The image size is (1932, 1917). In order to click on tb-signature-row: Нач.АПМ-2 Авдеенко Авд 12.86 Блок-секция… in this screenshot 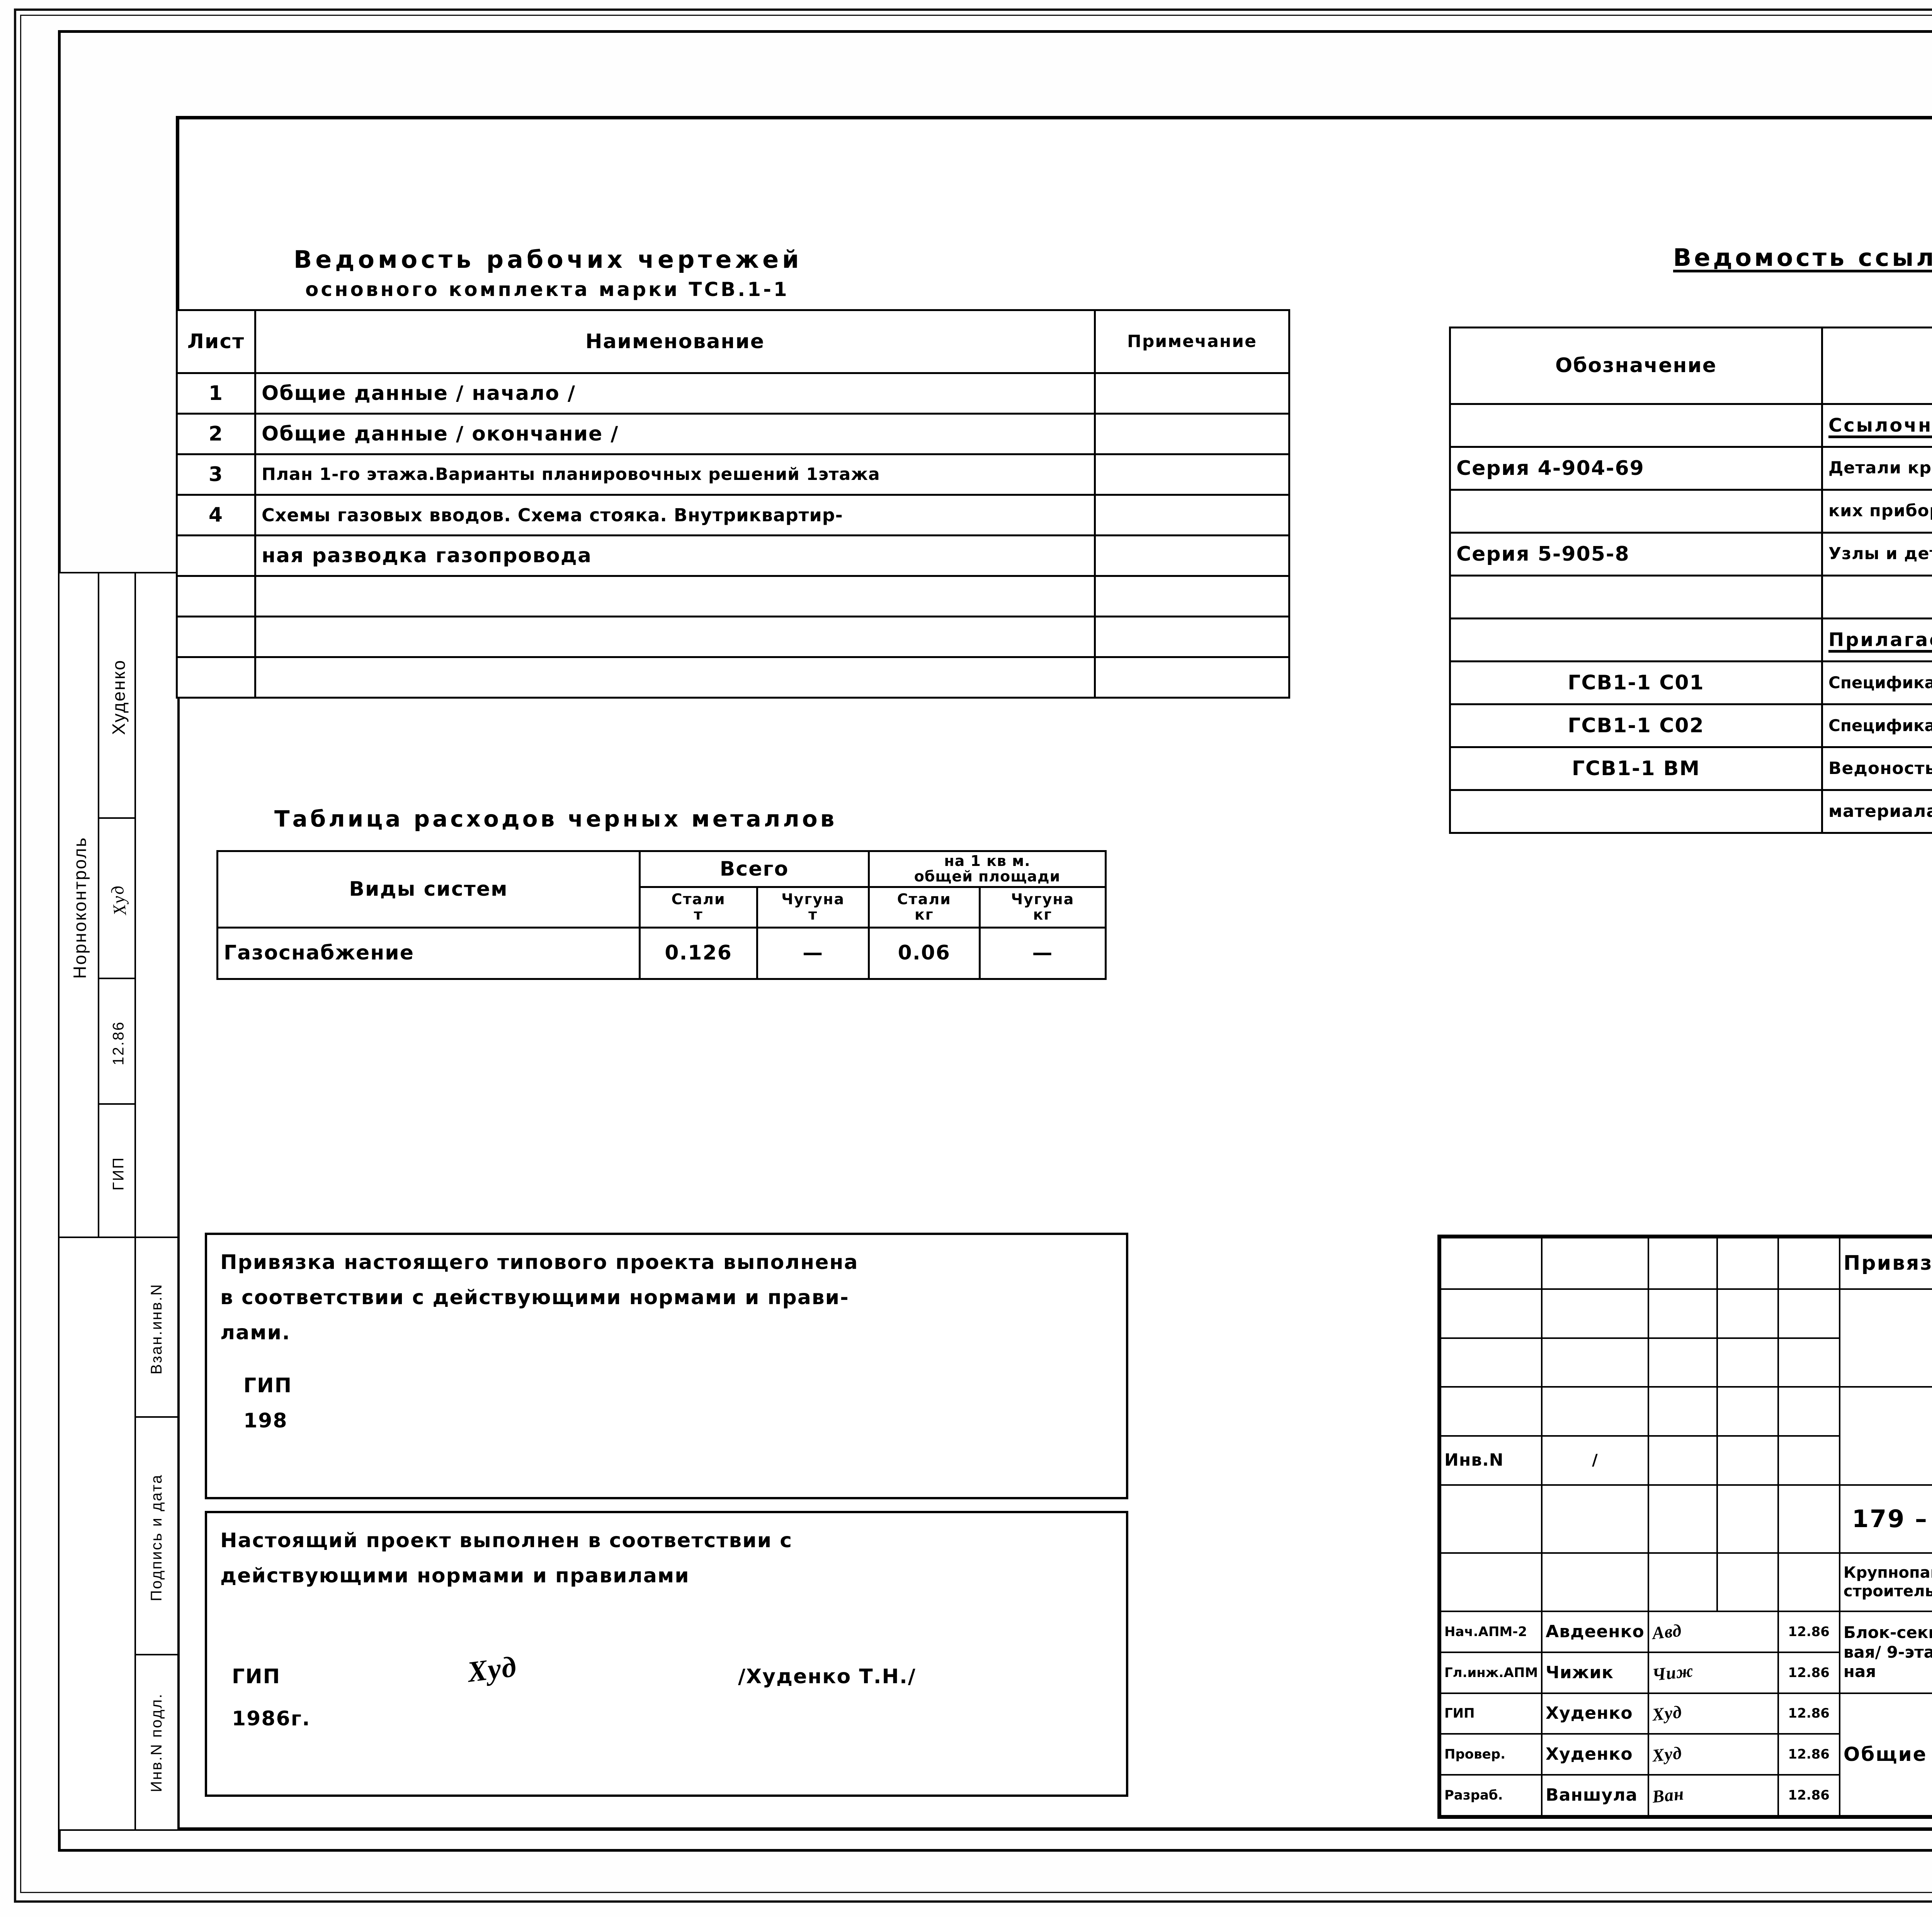, I will do `click(1685, 1652)`.